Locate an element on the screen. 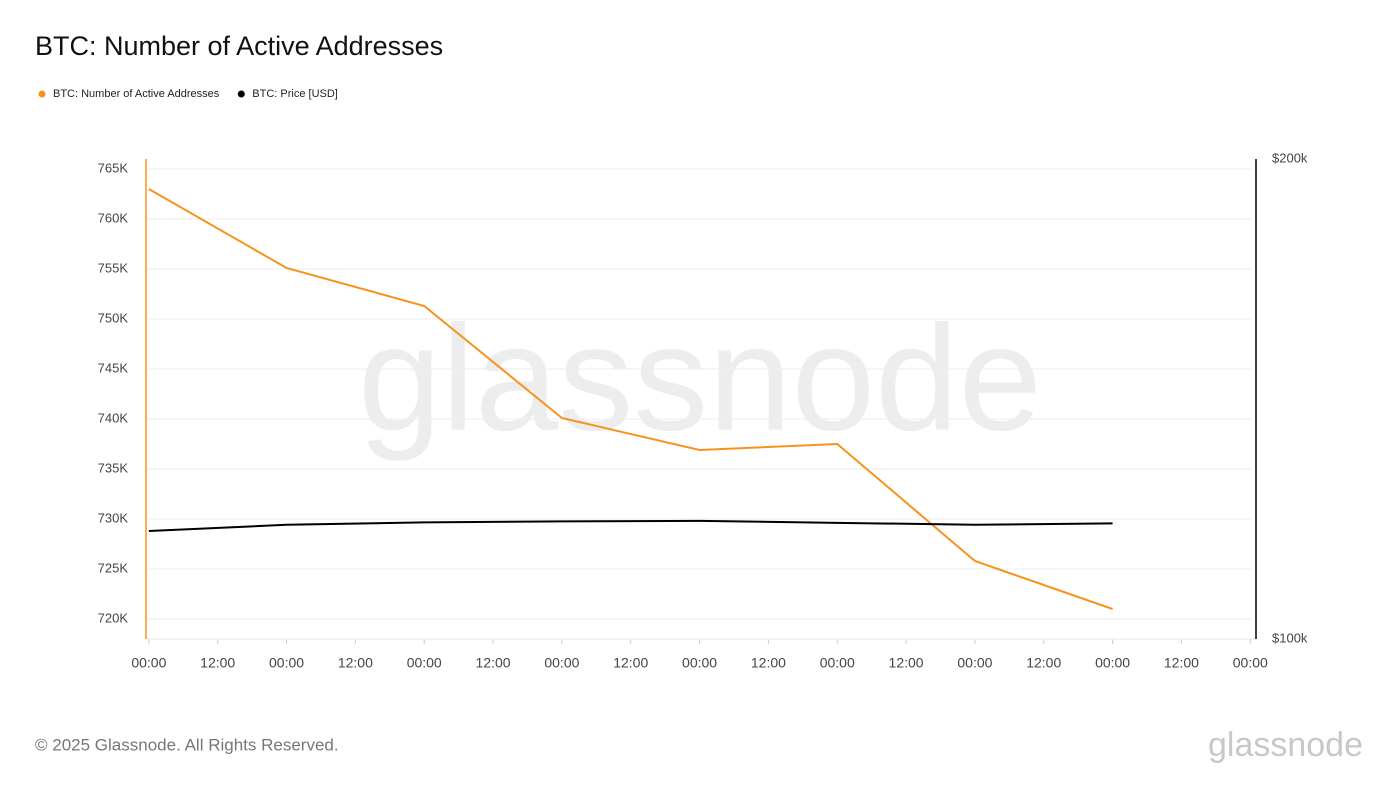  legend-label: BTC: Price [USD] is located at coordinates (295, 94).